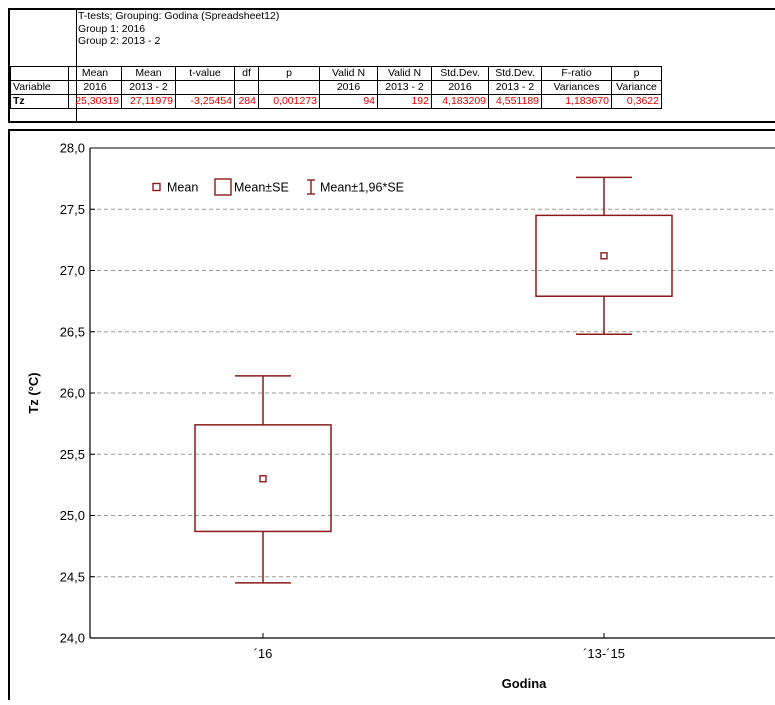 The image size is (775, 705). What do you see at coordinates (95, 101) in the screenshot?
I see `table-cell: 25,30319` at bounding box center [95, 101].